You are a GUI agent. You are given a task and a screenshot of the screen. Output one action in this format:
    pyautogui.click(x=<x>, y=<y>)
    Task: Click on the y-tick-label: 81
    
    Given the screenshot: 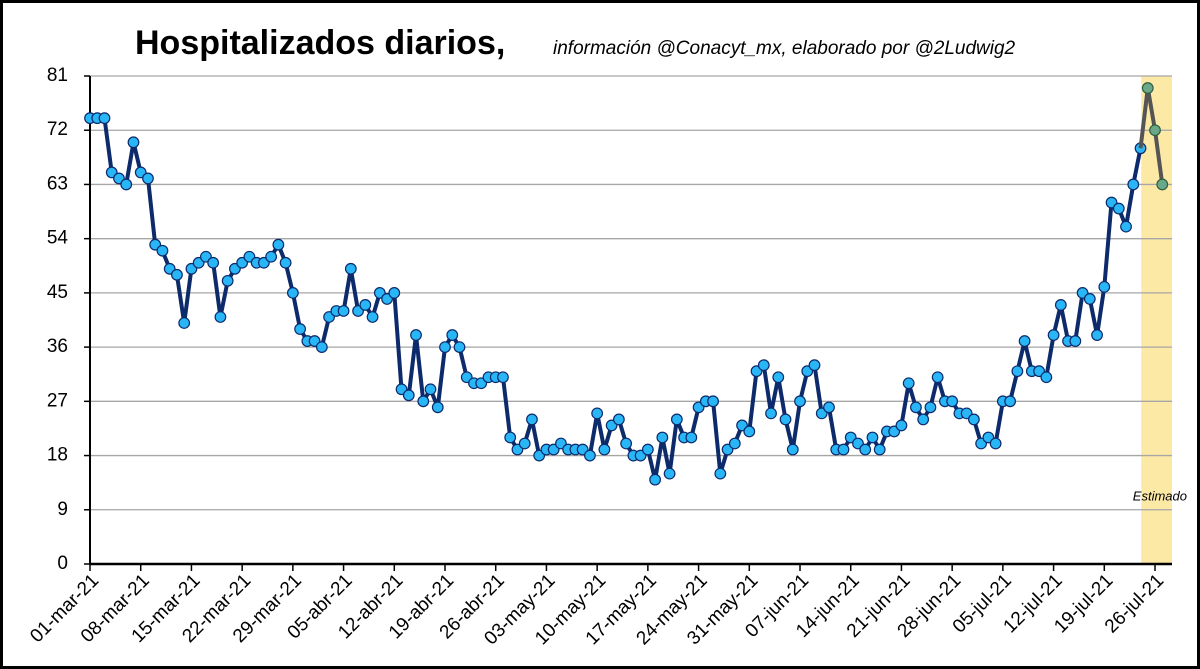 What is the action you would take?
    pyautogui.click(x=57, y=75)
    